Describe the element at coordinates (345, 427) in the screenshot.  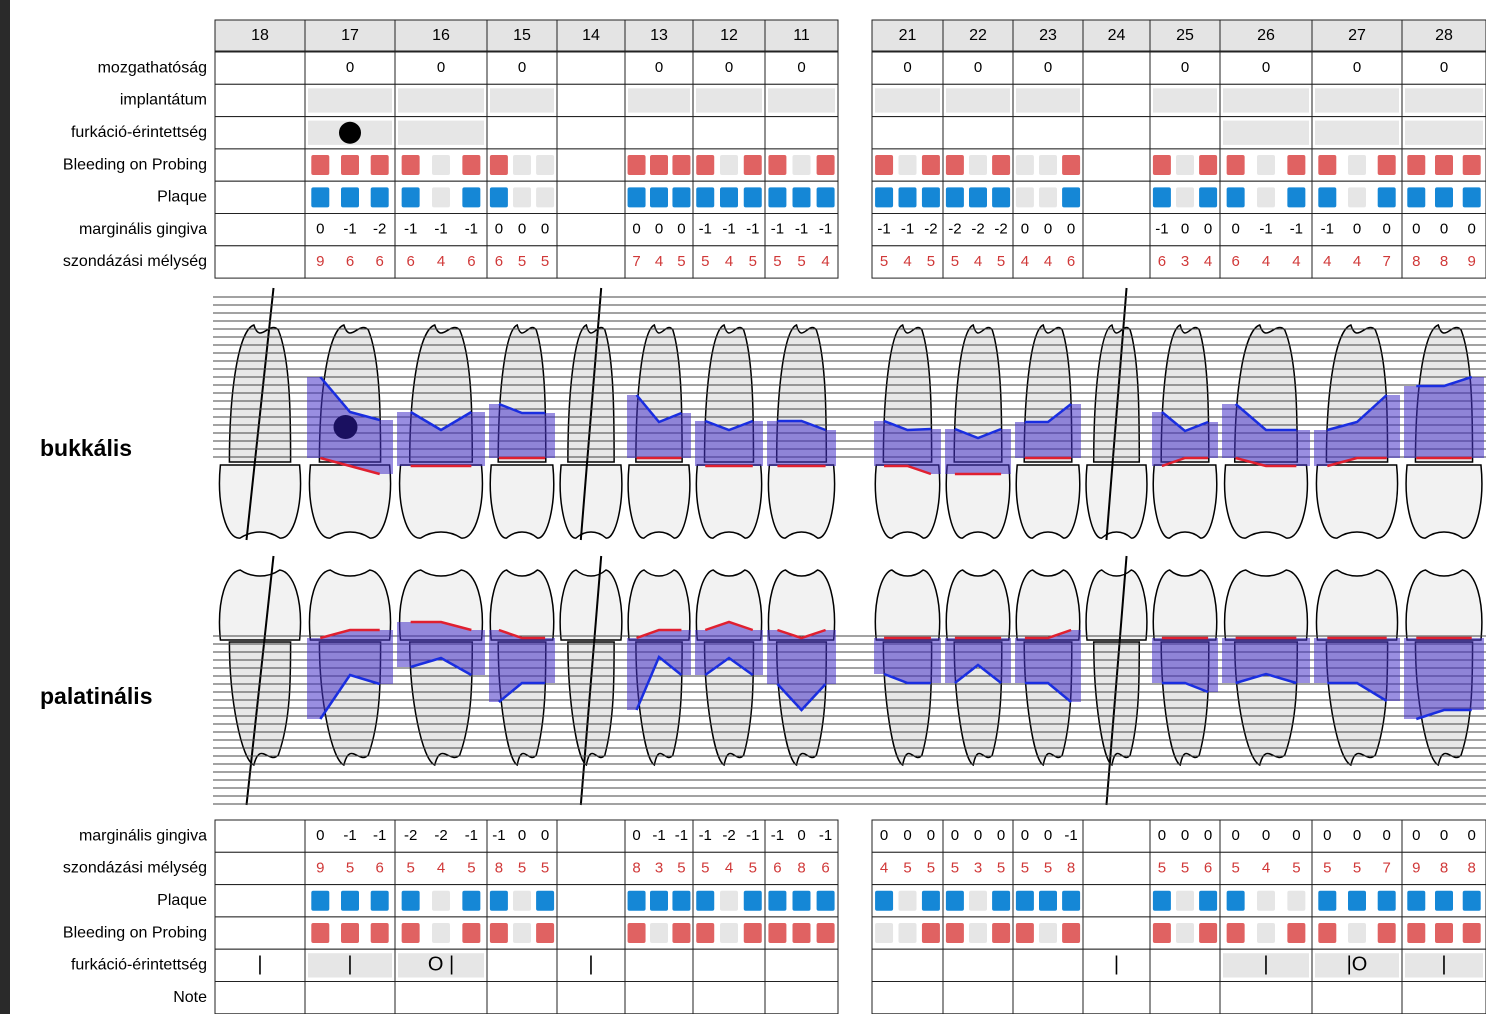
I see `furcation-marker` at that location.